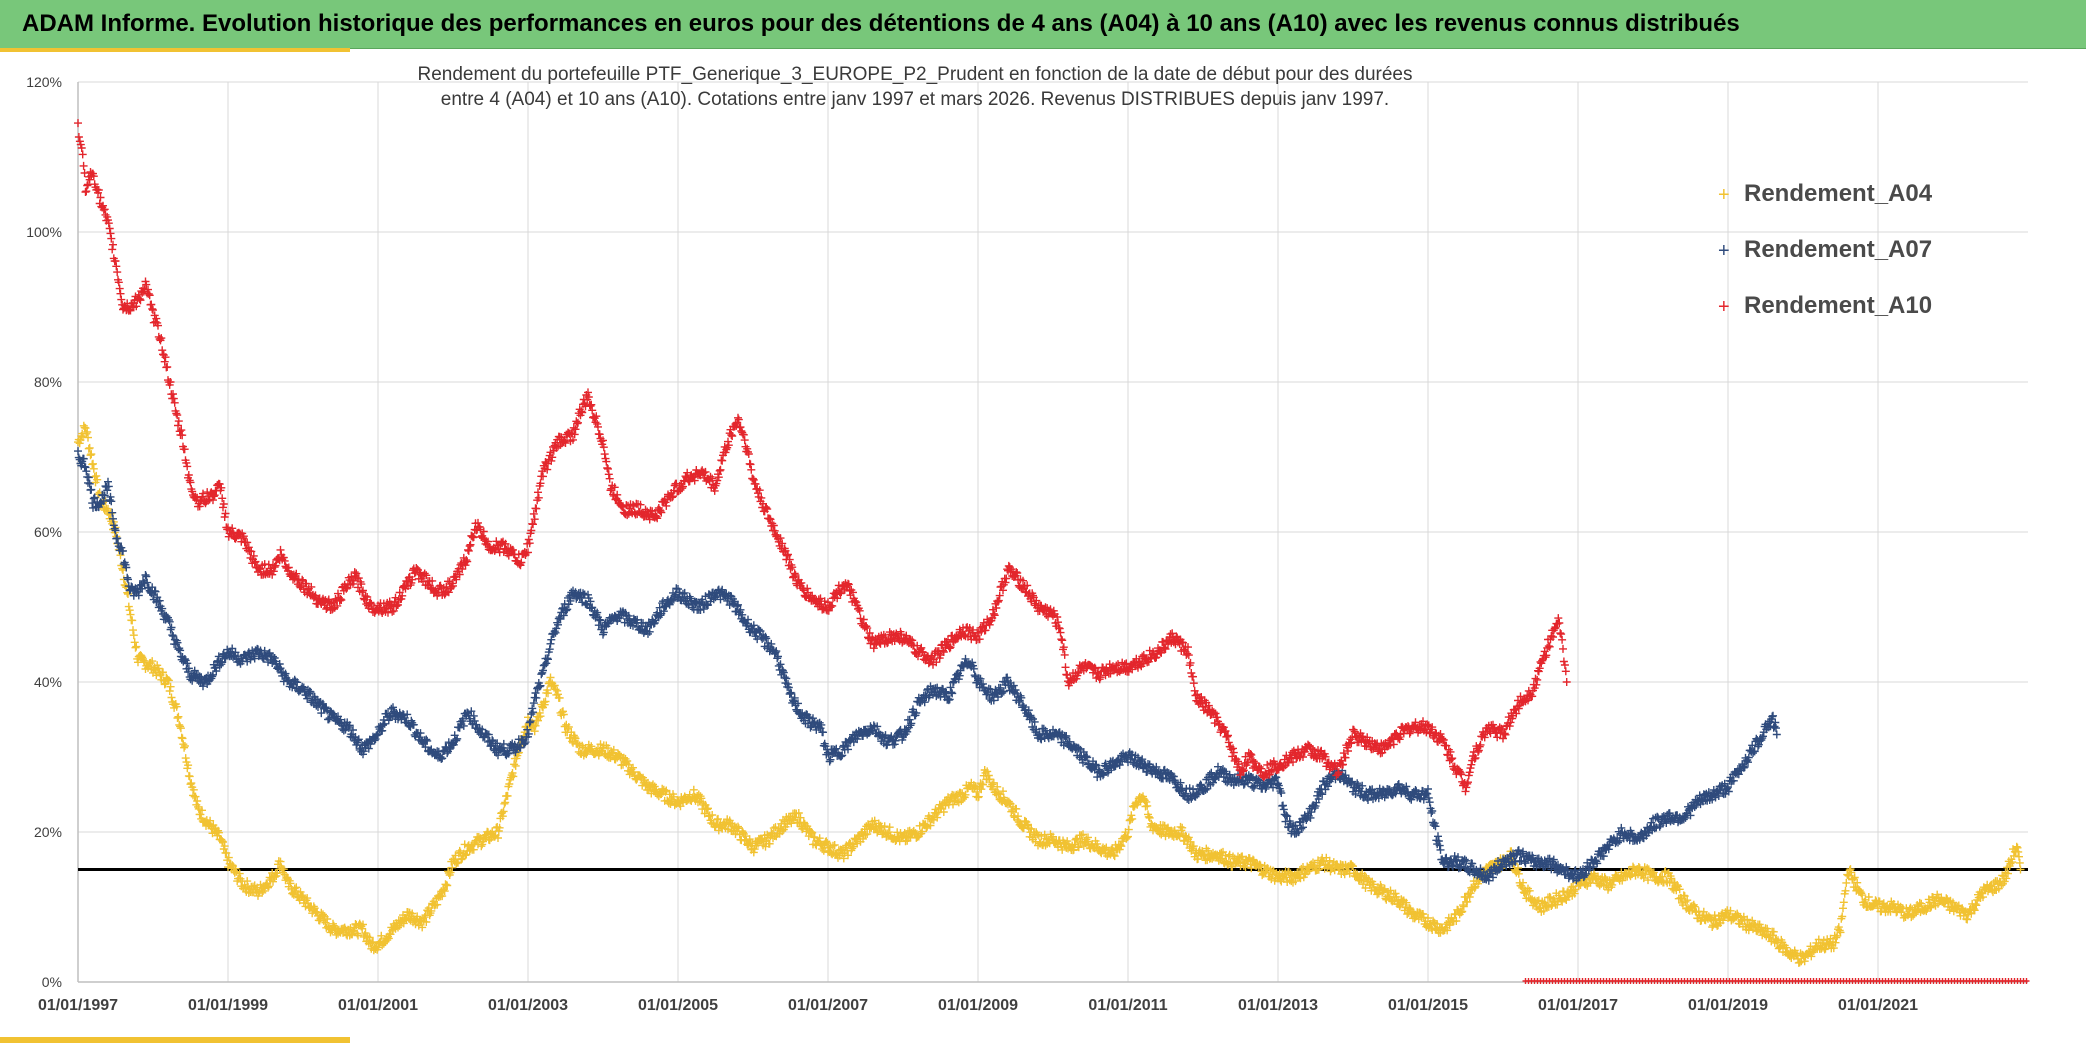 The image size is (2086, 1043). Describe the element at coordinates (828, 1005) in the screenshot. I see `x-tick-label: 01/01/2007` at that location.